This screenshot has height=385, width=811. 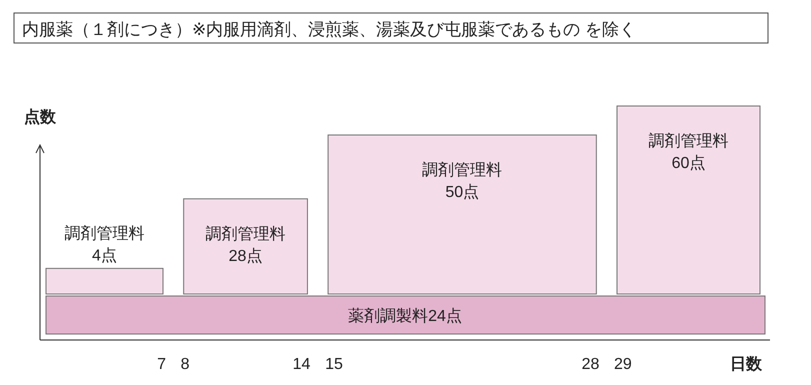 What do you see at coordinates (329, 29) in the screenshot?
I see `text: 内服薬（１剤につき）※内服用滴剤、浸煎薬、湯薬及び屯服薬であるもの を除く` at bounding box center [329, 29].